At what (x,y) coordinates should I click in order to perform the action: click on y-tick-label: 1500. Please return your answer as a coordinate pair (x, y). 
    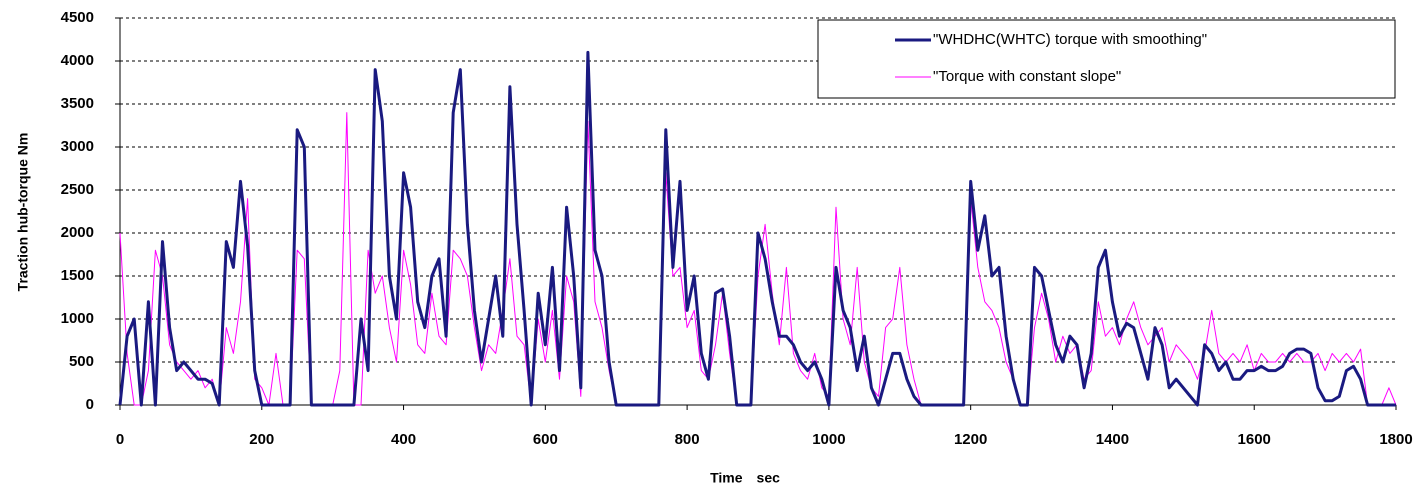
    Looking at the image, I should click on (77, 275).